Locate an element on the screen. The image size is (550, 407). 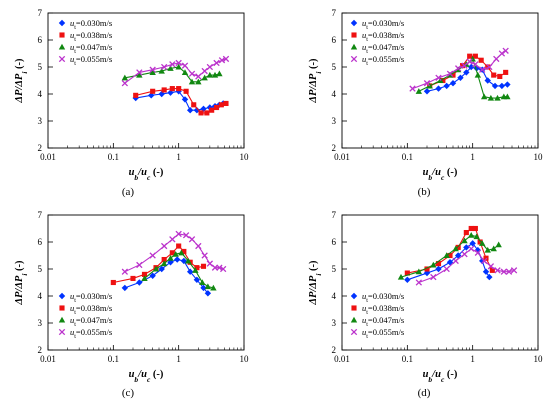
y-tick-label: 7 is located at coordinates (334, 13).